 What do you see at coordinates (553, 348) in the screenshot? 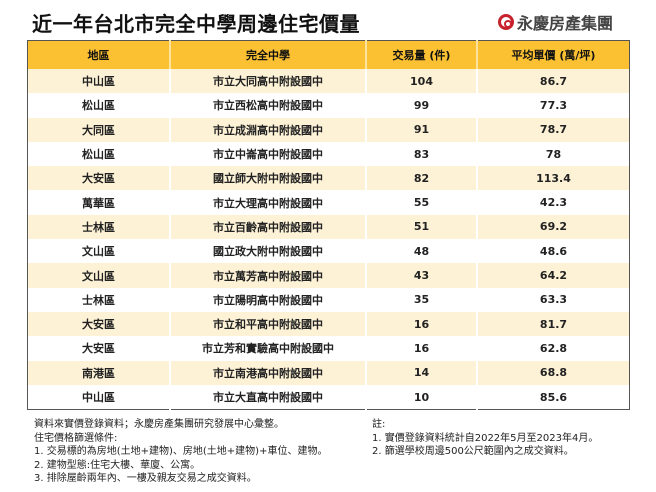
I see `price-cell: 62.8` at bounding box center [553, 348].